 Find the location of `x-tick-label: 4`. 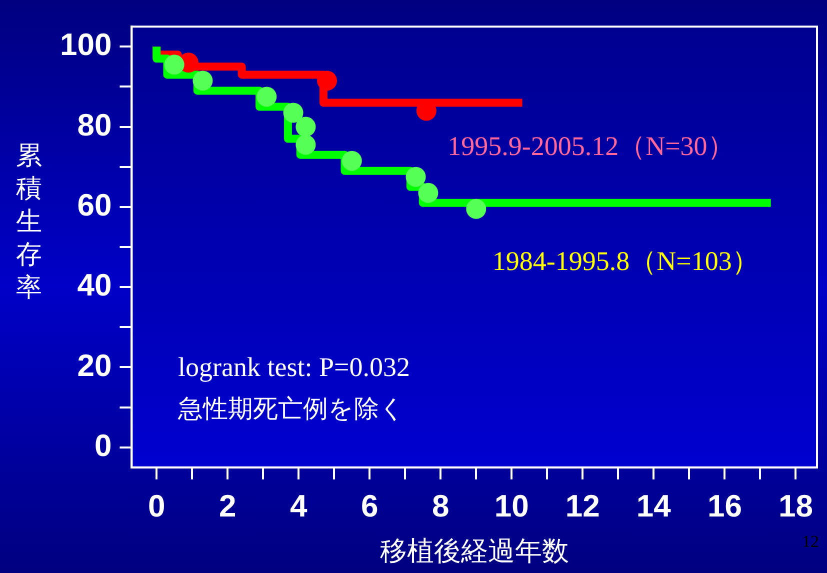

x-tick-label: 4 is located at coordinates (299, 506).